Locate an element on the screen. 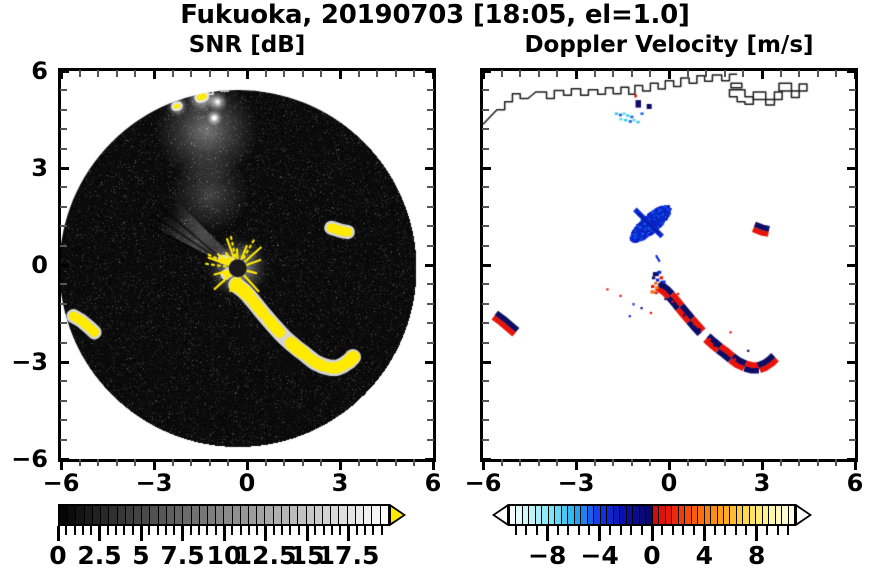 Image resolution: width=870 pixels, height=570 pixels. y-tick-major-right is located at coordinates (852, 168).